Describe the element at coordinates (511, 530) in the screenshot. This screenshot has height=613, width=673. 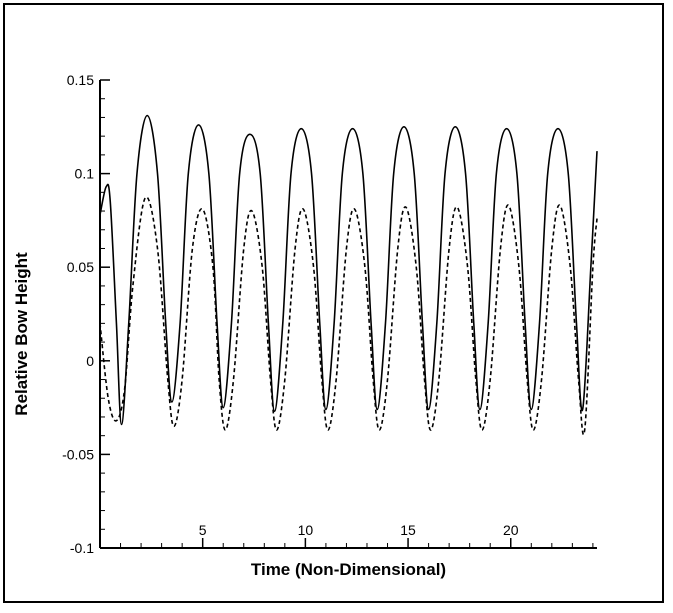
I see `x-tick-label: 20` at that location.